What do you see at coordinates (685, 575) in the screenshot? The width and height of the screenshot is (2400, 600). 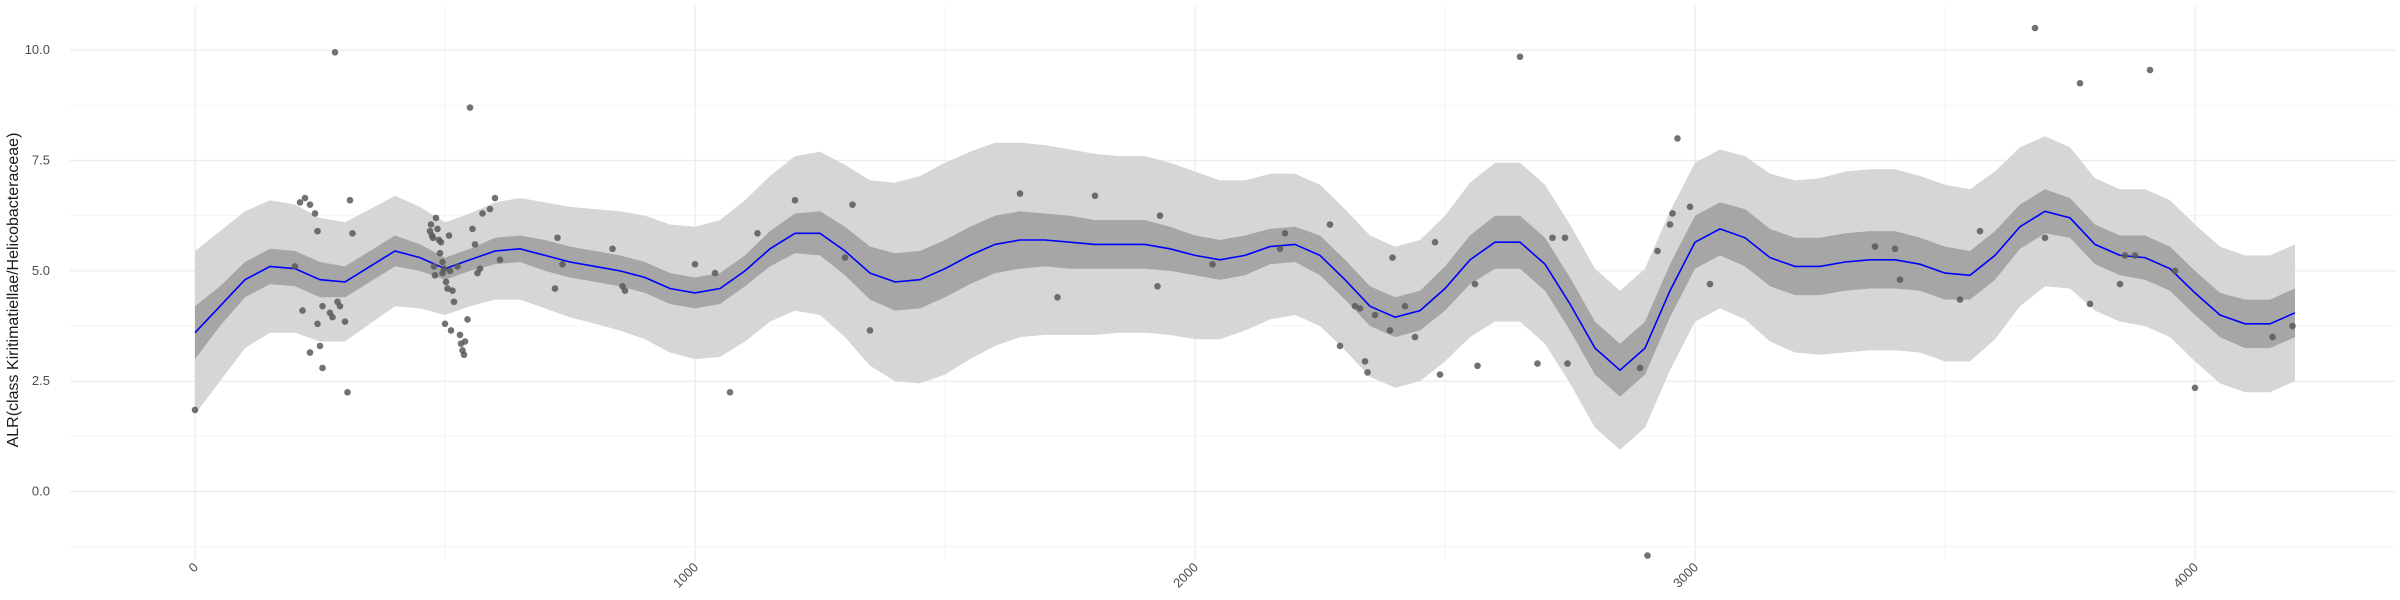 I see `x-tick-label: 1000` at bounding box center [685, 575].